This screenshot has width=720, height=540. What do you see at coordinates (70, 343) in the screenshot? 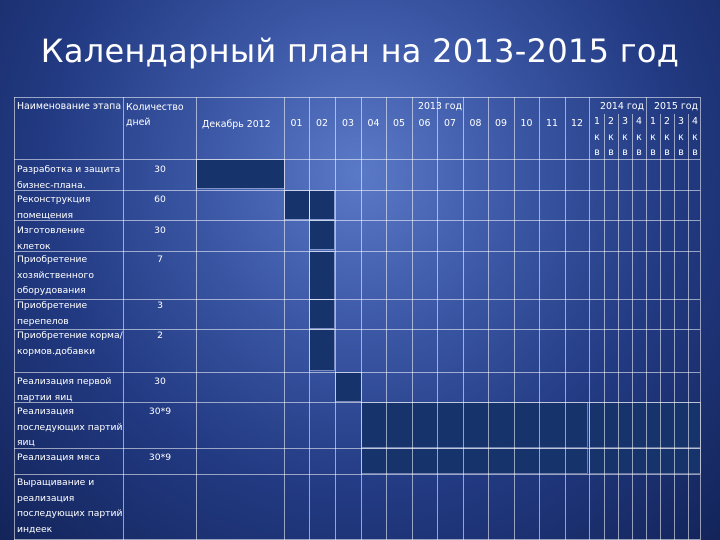
I see `row-label-feed: Приобретение корма/кормов.добавки` at bounding box center [70, 343].